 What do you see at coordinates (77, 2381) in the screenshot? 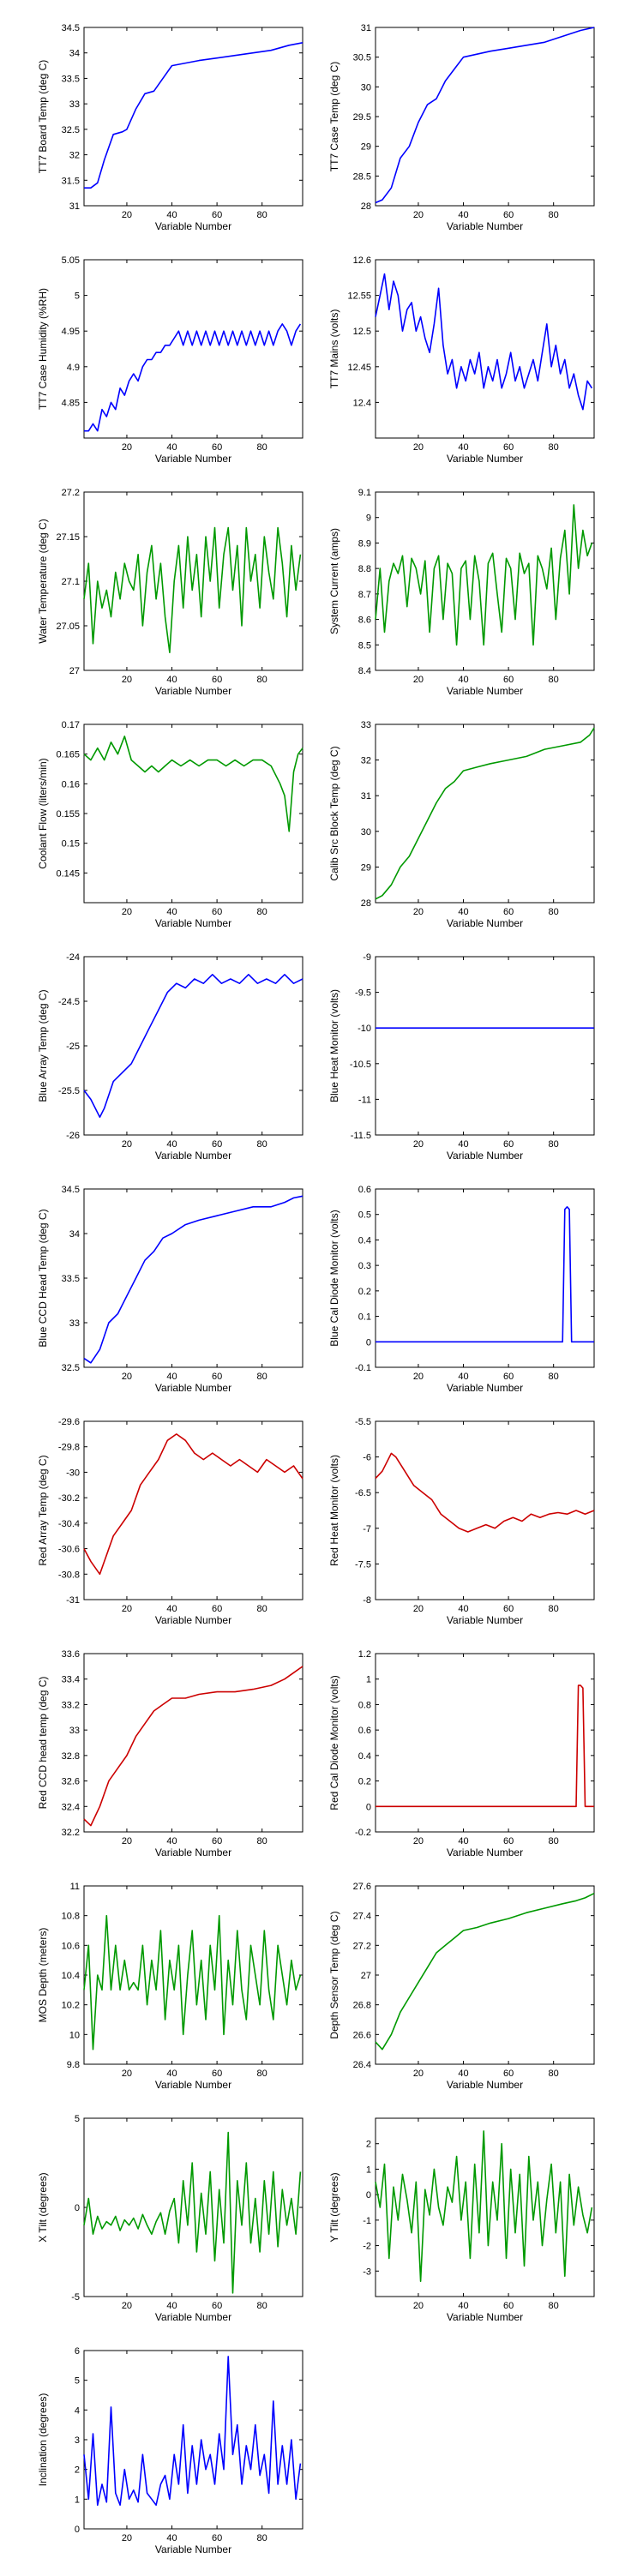
I see `y-tick-label: 5` at bounding box center [77, 2381].